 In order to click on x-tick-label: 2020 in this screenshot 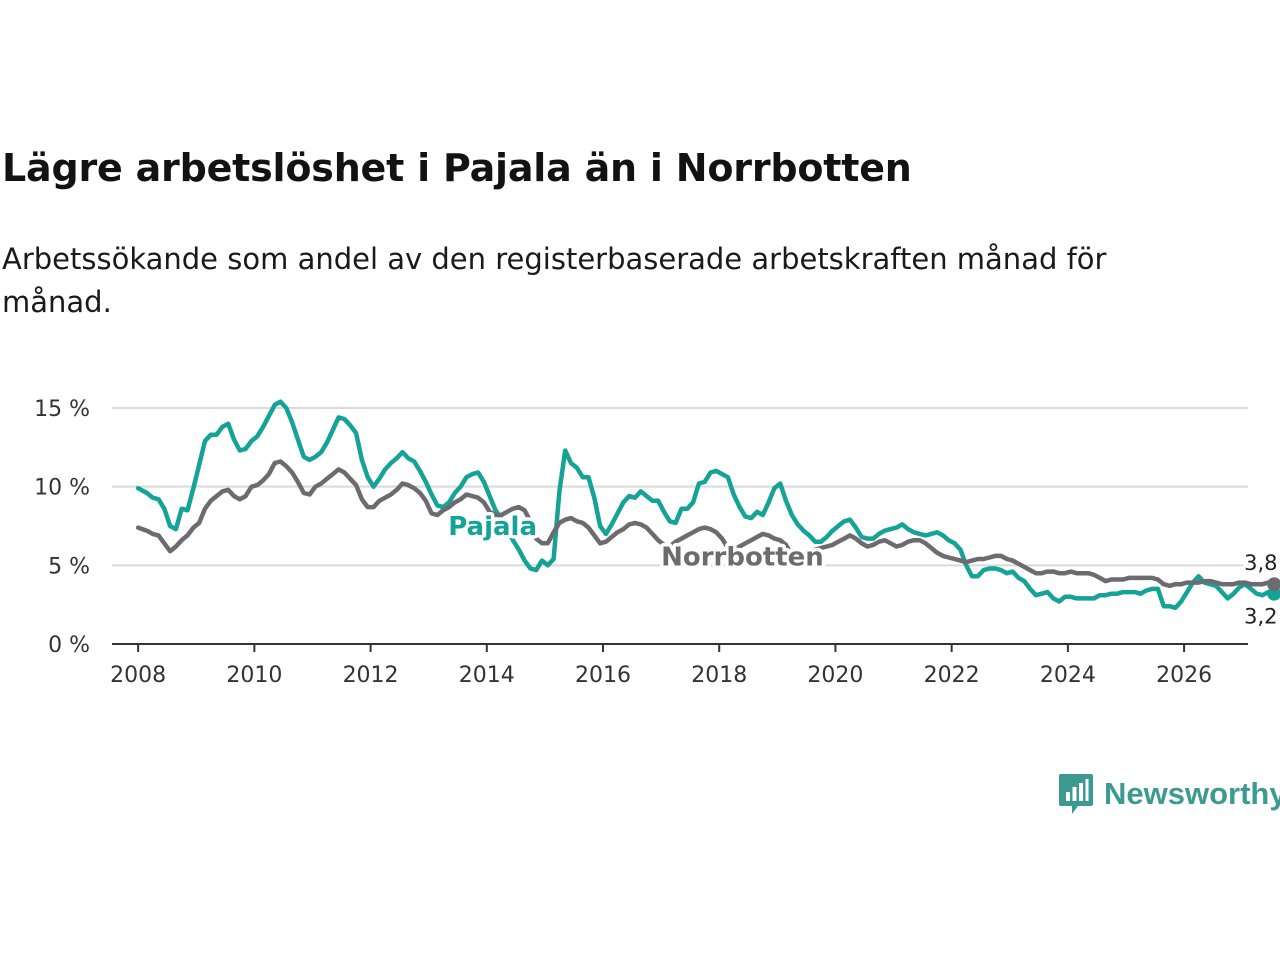, I will do `click(835, 675)`.